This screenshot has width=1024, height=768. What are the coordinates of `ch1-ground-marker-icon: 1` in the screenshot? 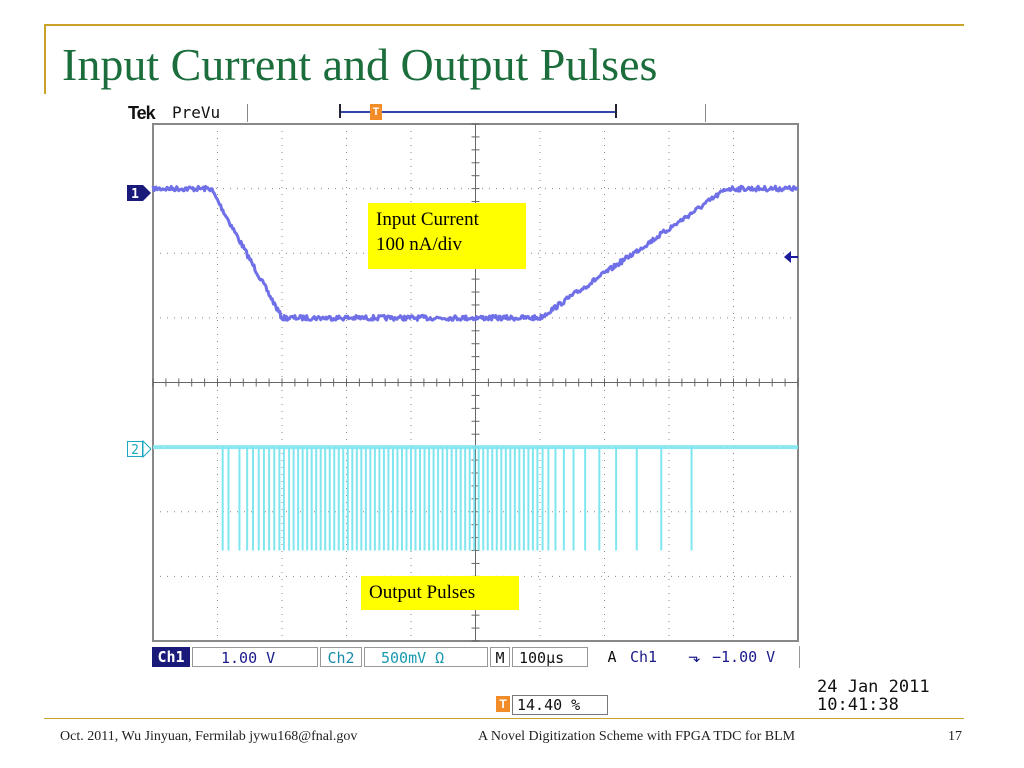 It's located at (139, 193).